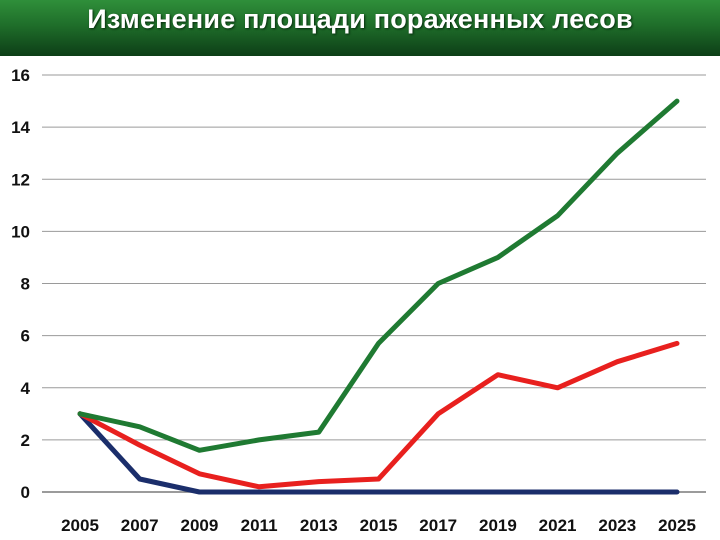  I want to click on x-tick-label: 2005, so click(80, 525).